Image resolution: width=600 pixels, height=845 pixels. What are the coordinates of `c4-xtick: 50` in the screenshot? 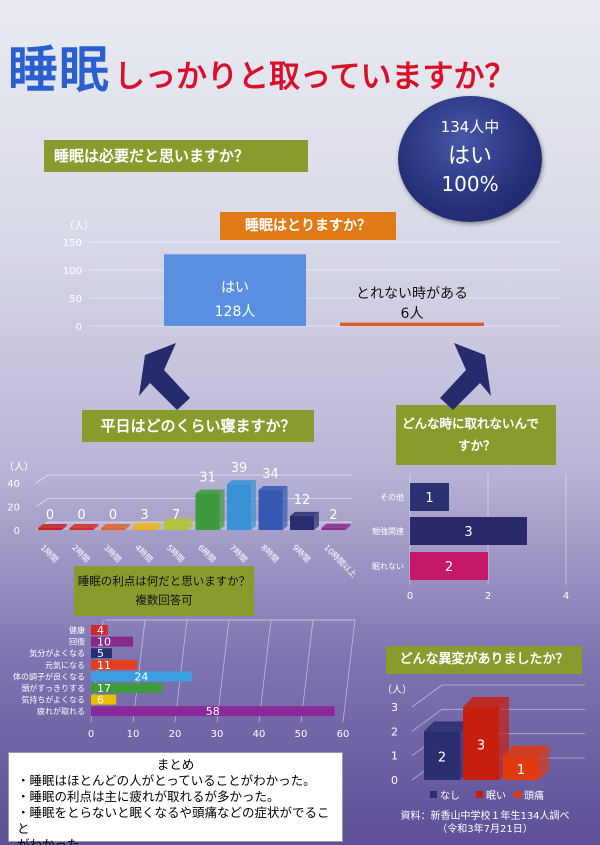 It's located at (301, 734).